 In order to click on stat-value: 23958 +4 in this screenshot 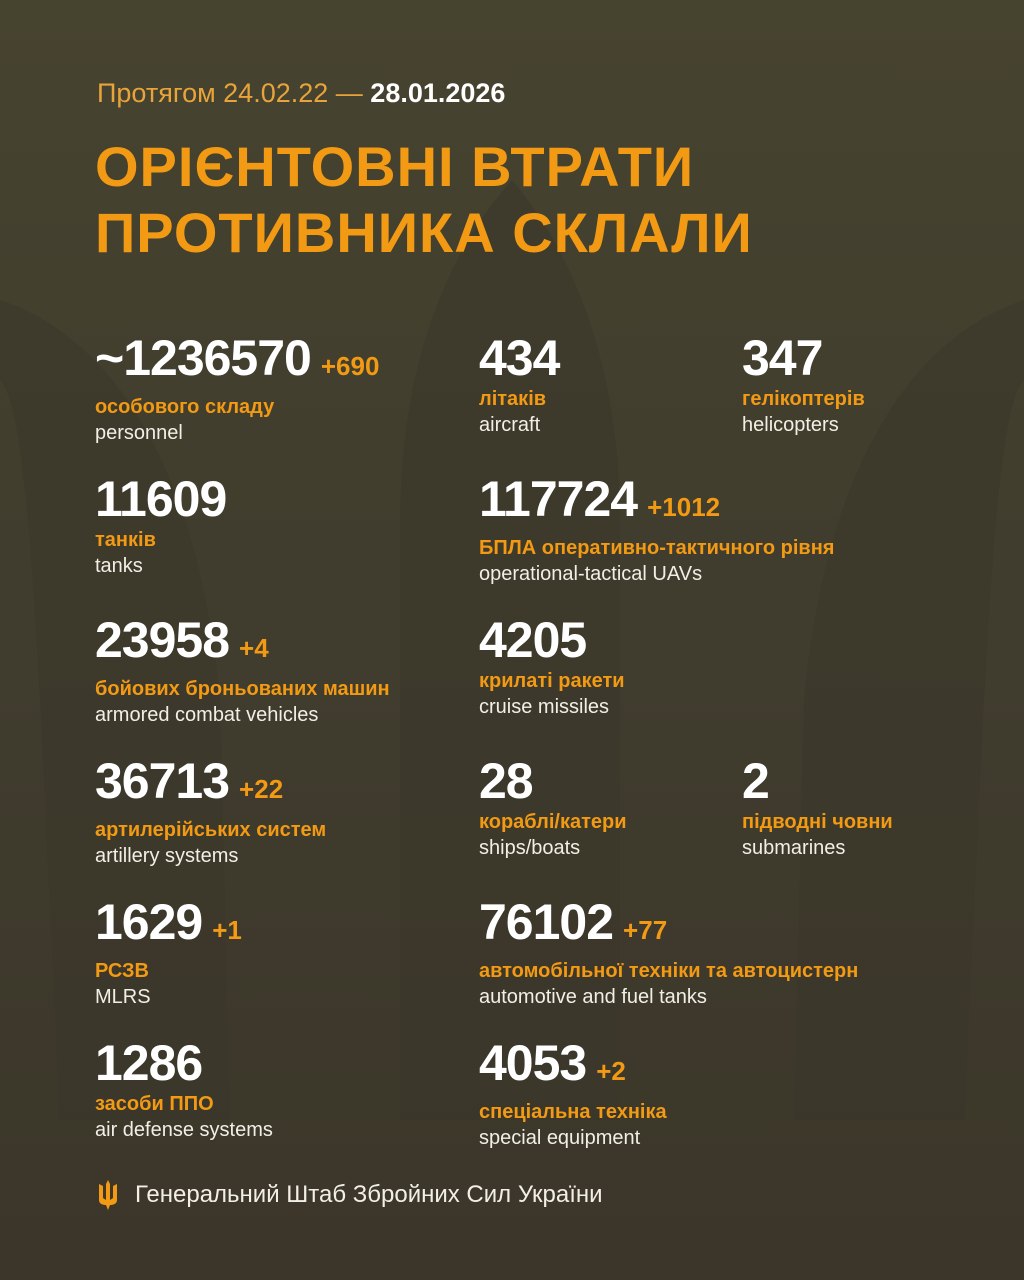, I will do `click(242, 644)`.